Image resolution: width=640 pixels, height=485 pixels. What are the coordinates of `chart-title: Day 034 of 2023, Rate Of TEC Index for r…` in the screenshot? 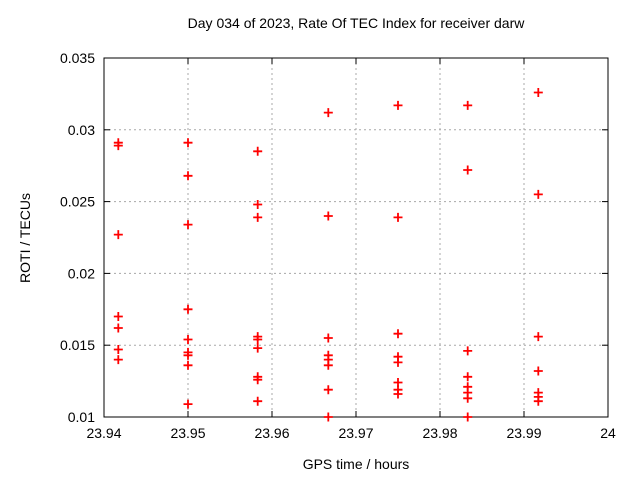 It's located at (357, 23).